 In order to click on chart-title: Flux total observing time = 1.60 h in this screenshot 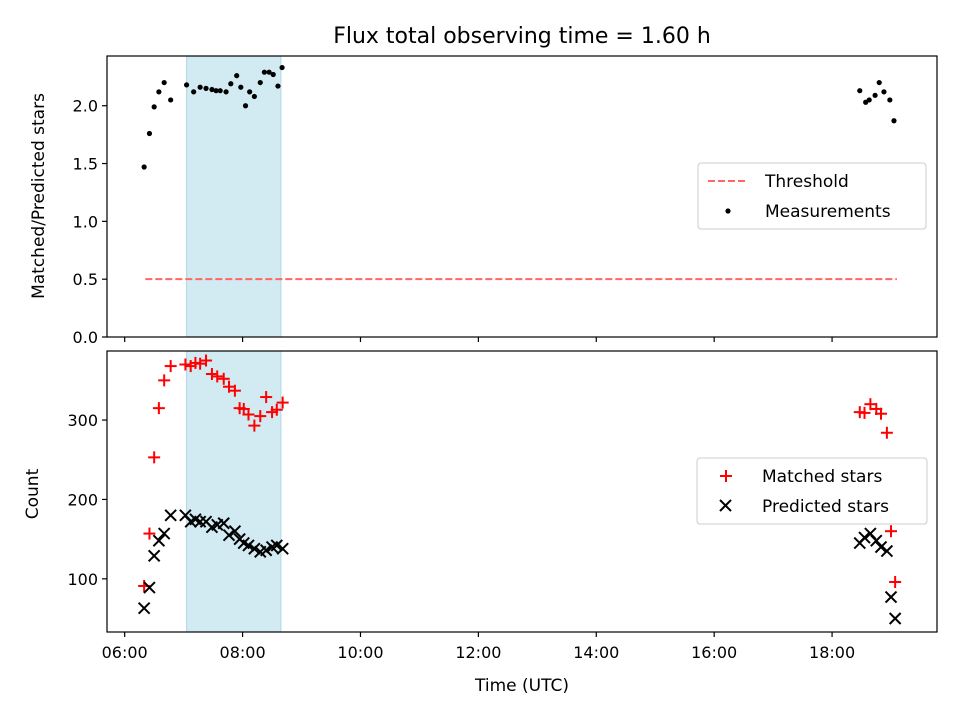, I will do `click(522, 36)`.